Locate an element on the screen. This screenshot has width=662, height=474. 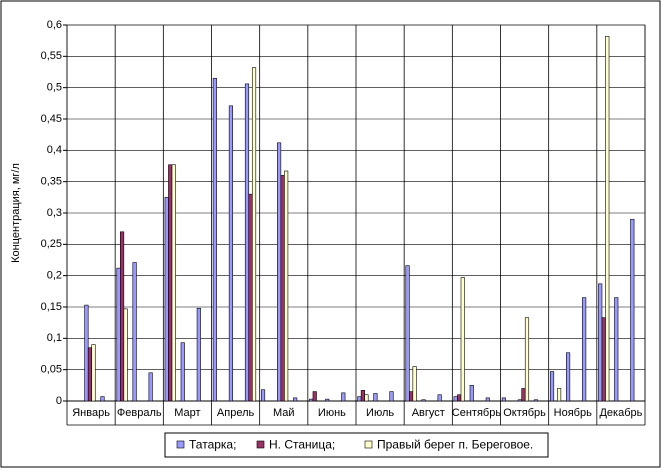
y-tick-label: 0,5 is located at coordinates (54, 88).